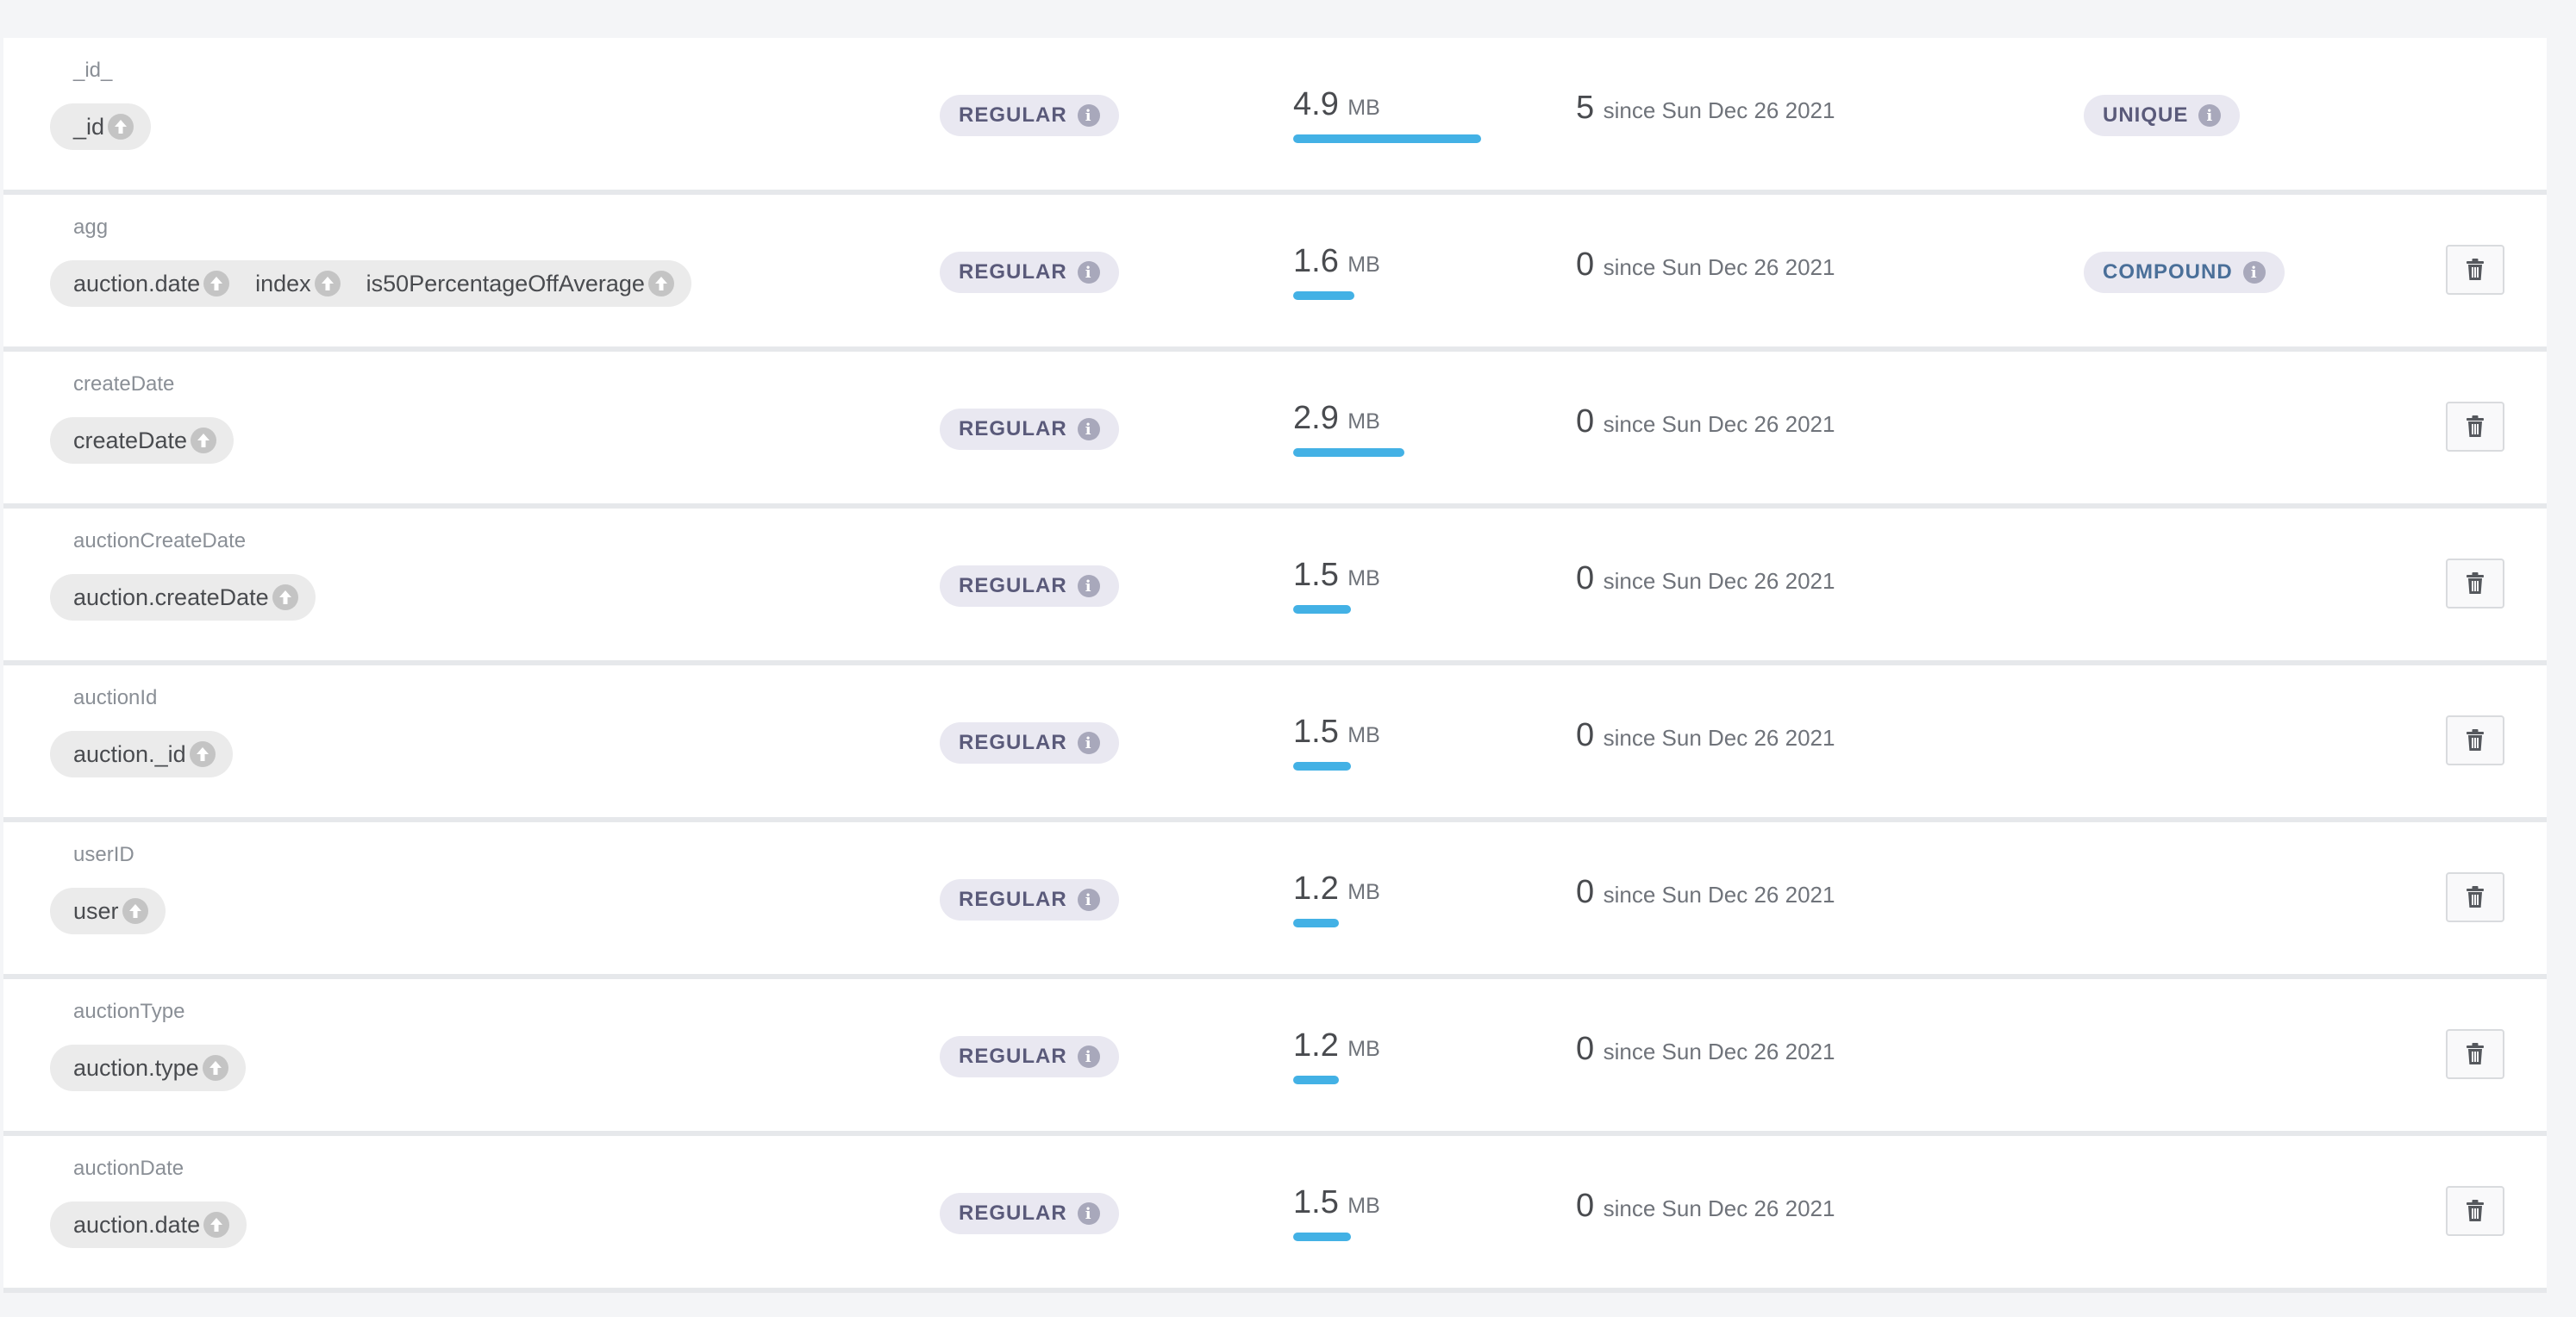  Describe the element at coordinates (2146, 115) in the screenshot. I see `index-property-label: UNIQUE` at that location.